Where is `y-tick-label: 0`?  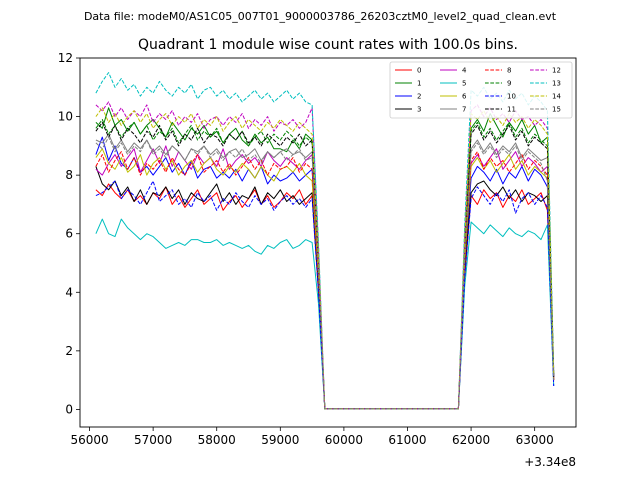
y-tick-label: 0 is located at coordinates (69, 409).